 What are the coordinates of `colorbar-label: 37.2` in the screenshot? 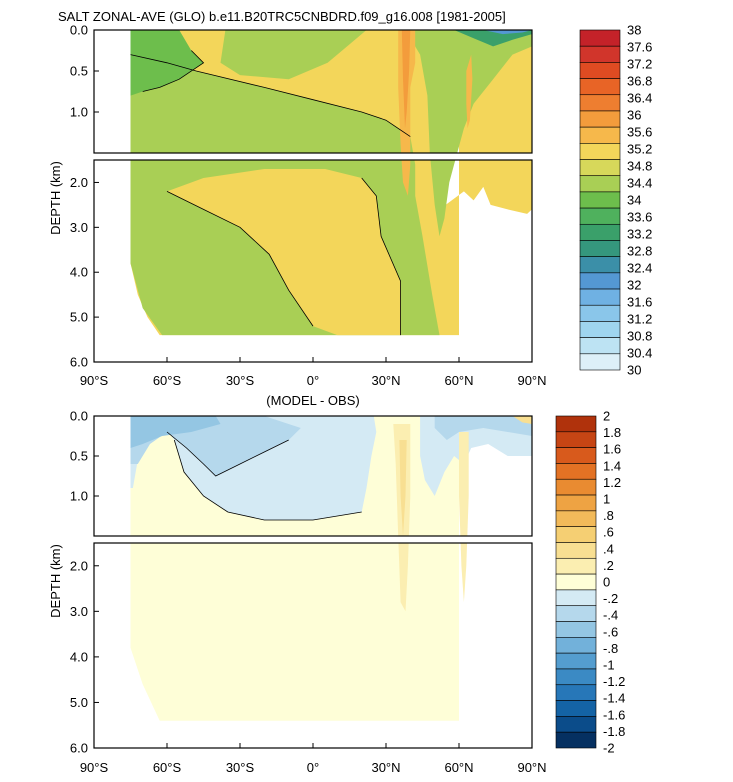 It's located at (639, 64).